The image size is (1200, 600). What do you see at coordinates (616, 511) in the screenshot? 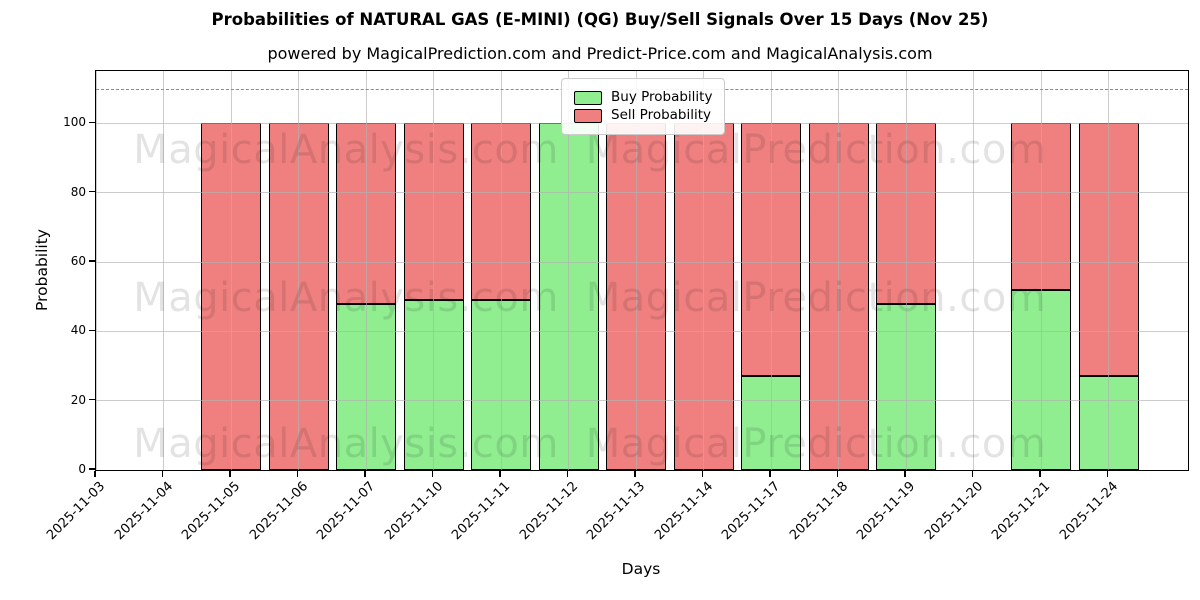
I see `x-tick-label: 2025-11-13` at bounding box center [616, 511].